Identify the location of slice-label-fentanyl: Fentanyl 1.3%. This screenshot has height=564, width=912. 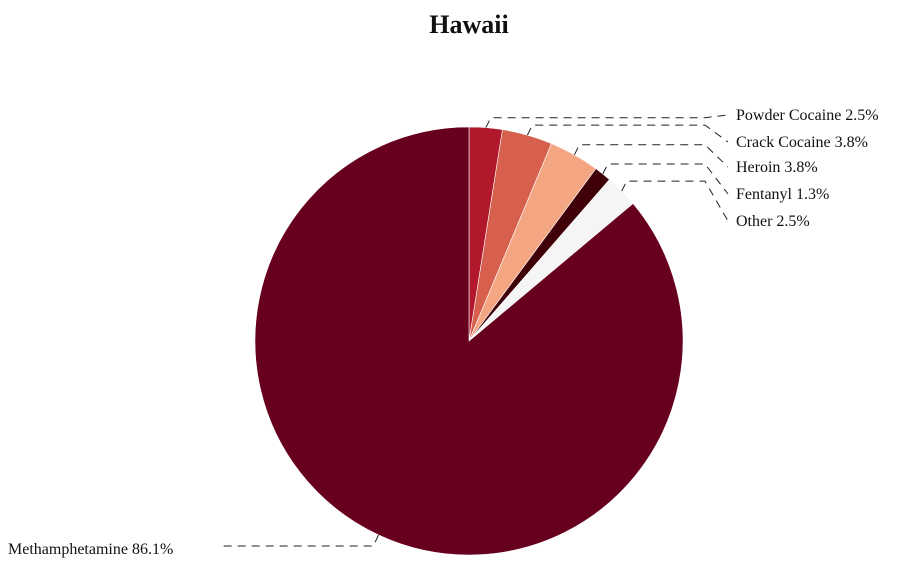
(782, 194).